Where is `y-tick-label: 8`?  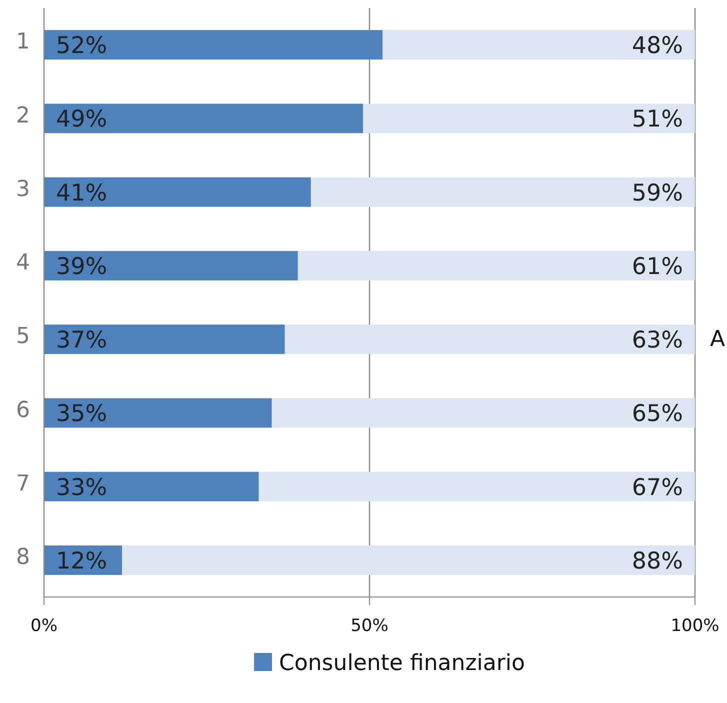
y-tick-label: 8 is located at coordinates (23, 557).